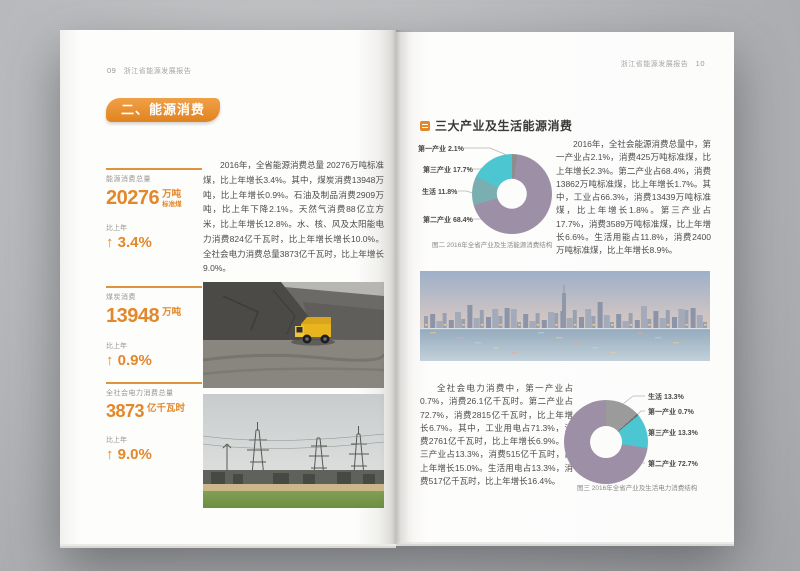  I want to click on stat-unit-sub: 标准煤, so click(172, 204).